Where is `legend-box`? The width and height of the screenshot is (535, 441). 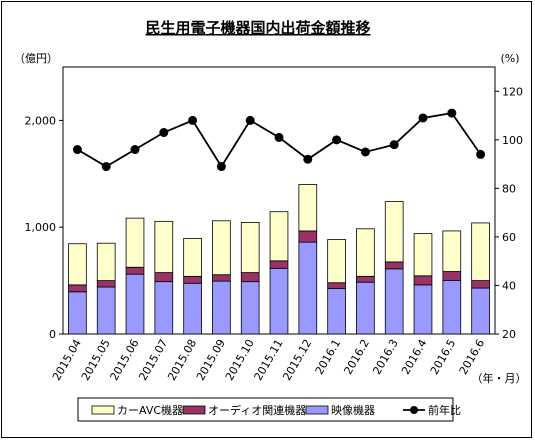
legend-box is located at coordinates (265, 409).